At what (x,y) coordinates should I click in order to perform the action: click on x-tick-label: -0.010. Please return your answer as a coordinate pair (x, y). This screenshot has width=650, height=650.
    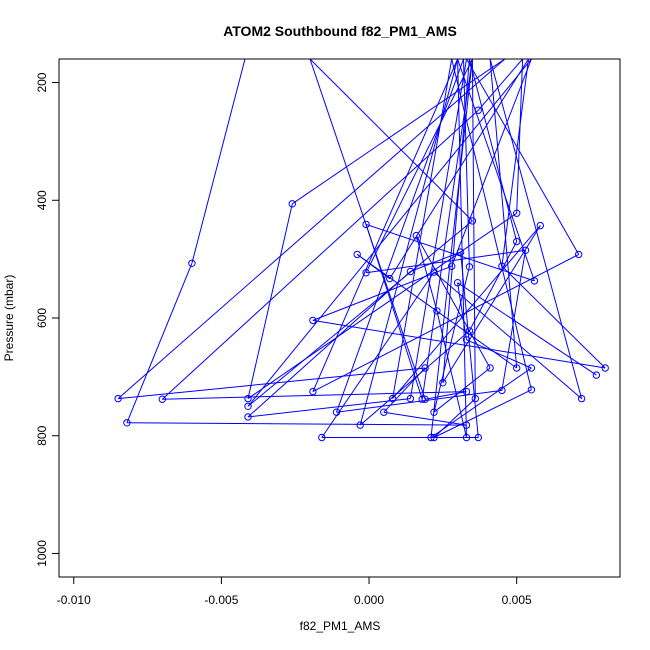
    Looking at the image, I should click on (74, 600).